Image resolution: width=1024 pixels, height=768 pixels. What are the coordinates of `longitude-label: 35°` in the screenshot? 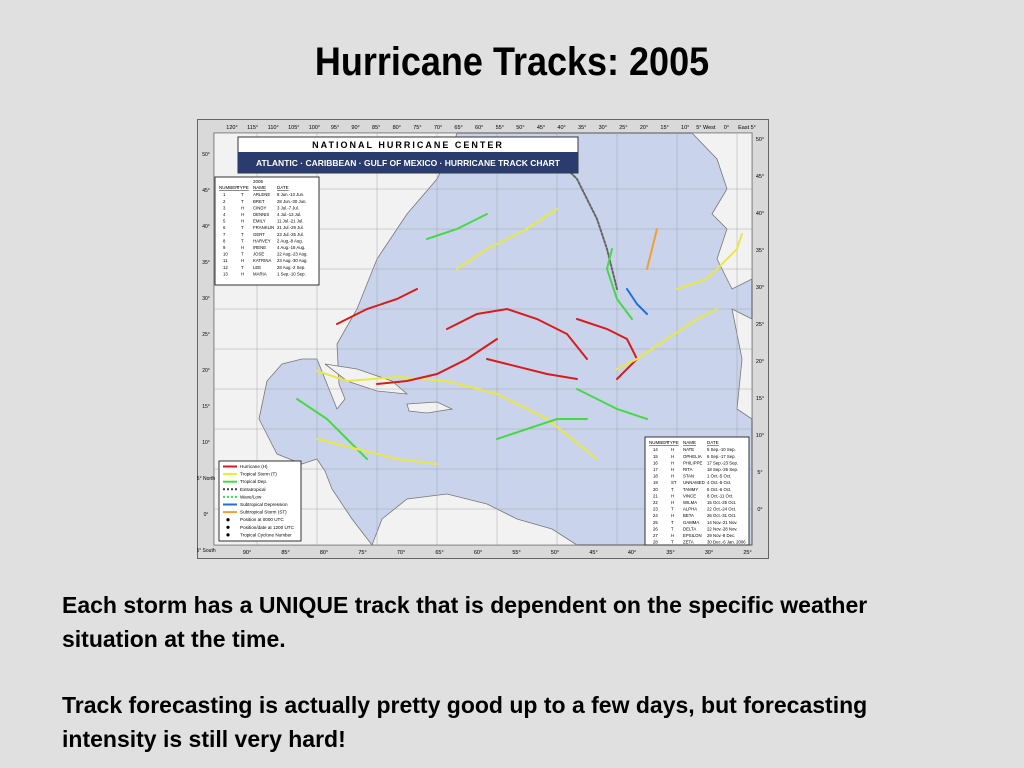 It's located at (582, 128).